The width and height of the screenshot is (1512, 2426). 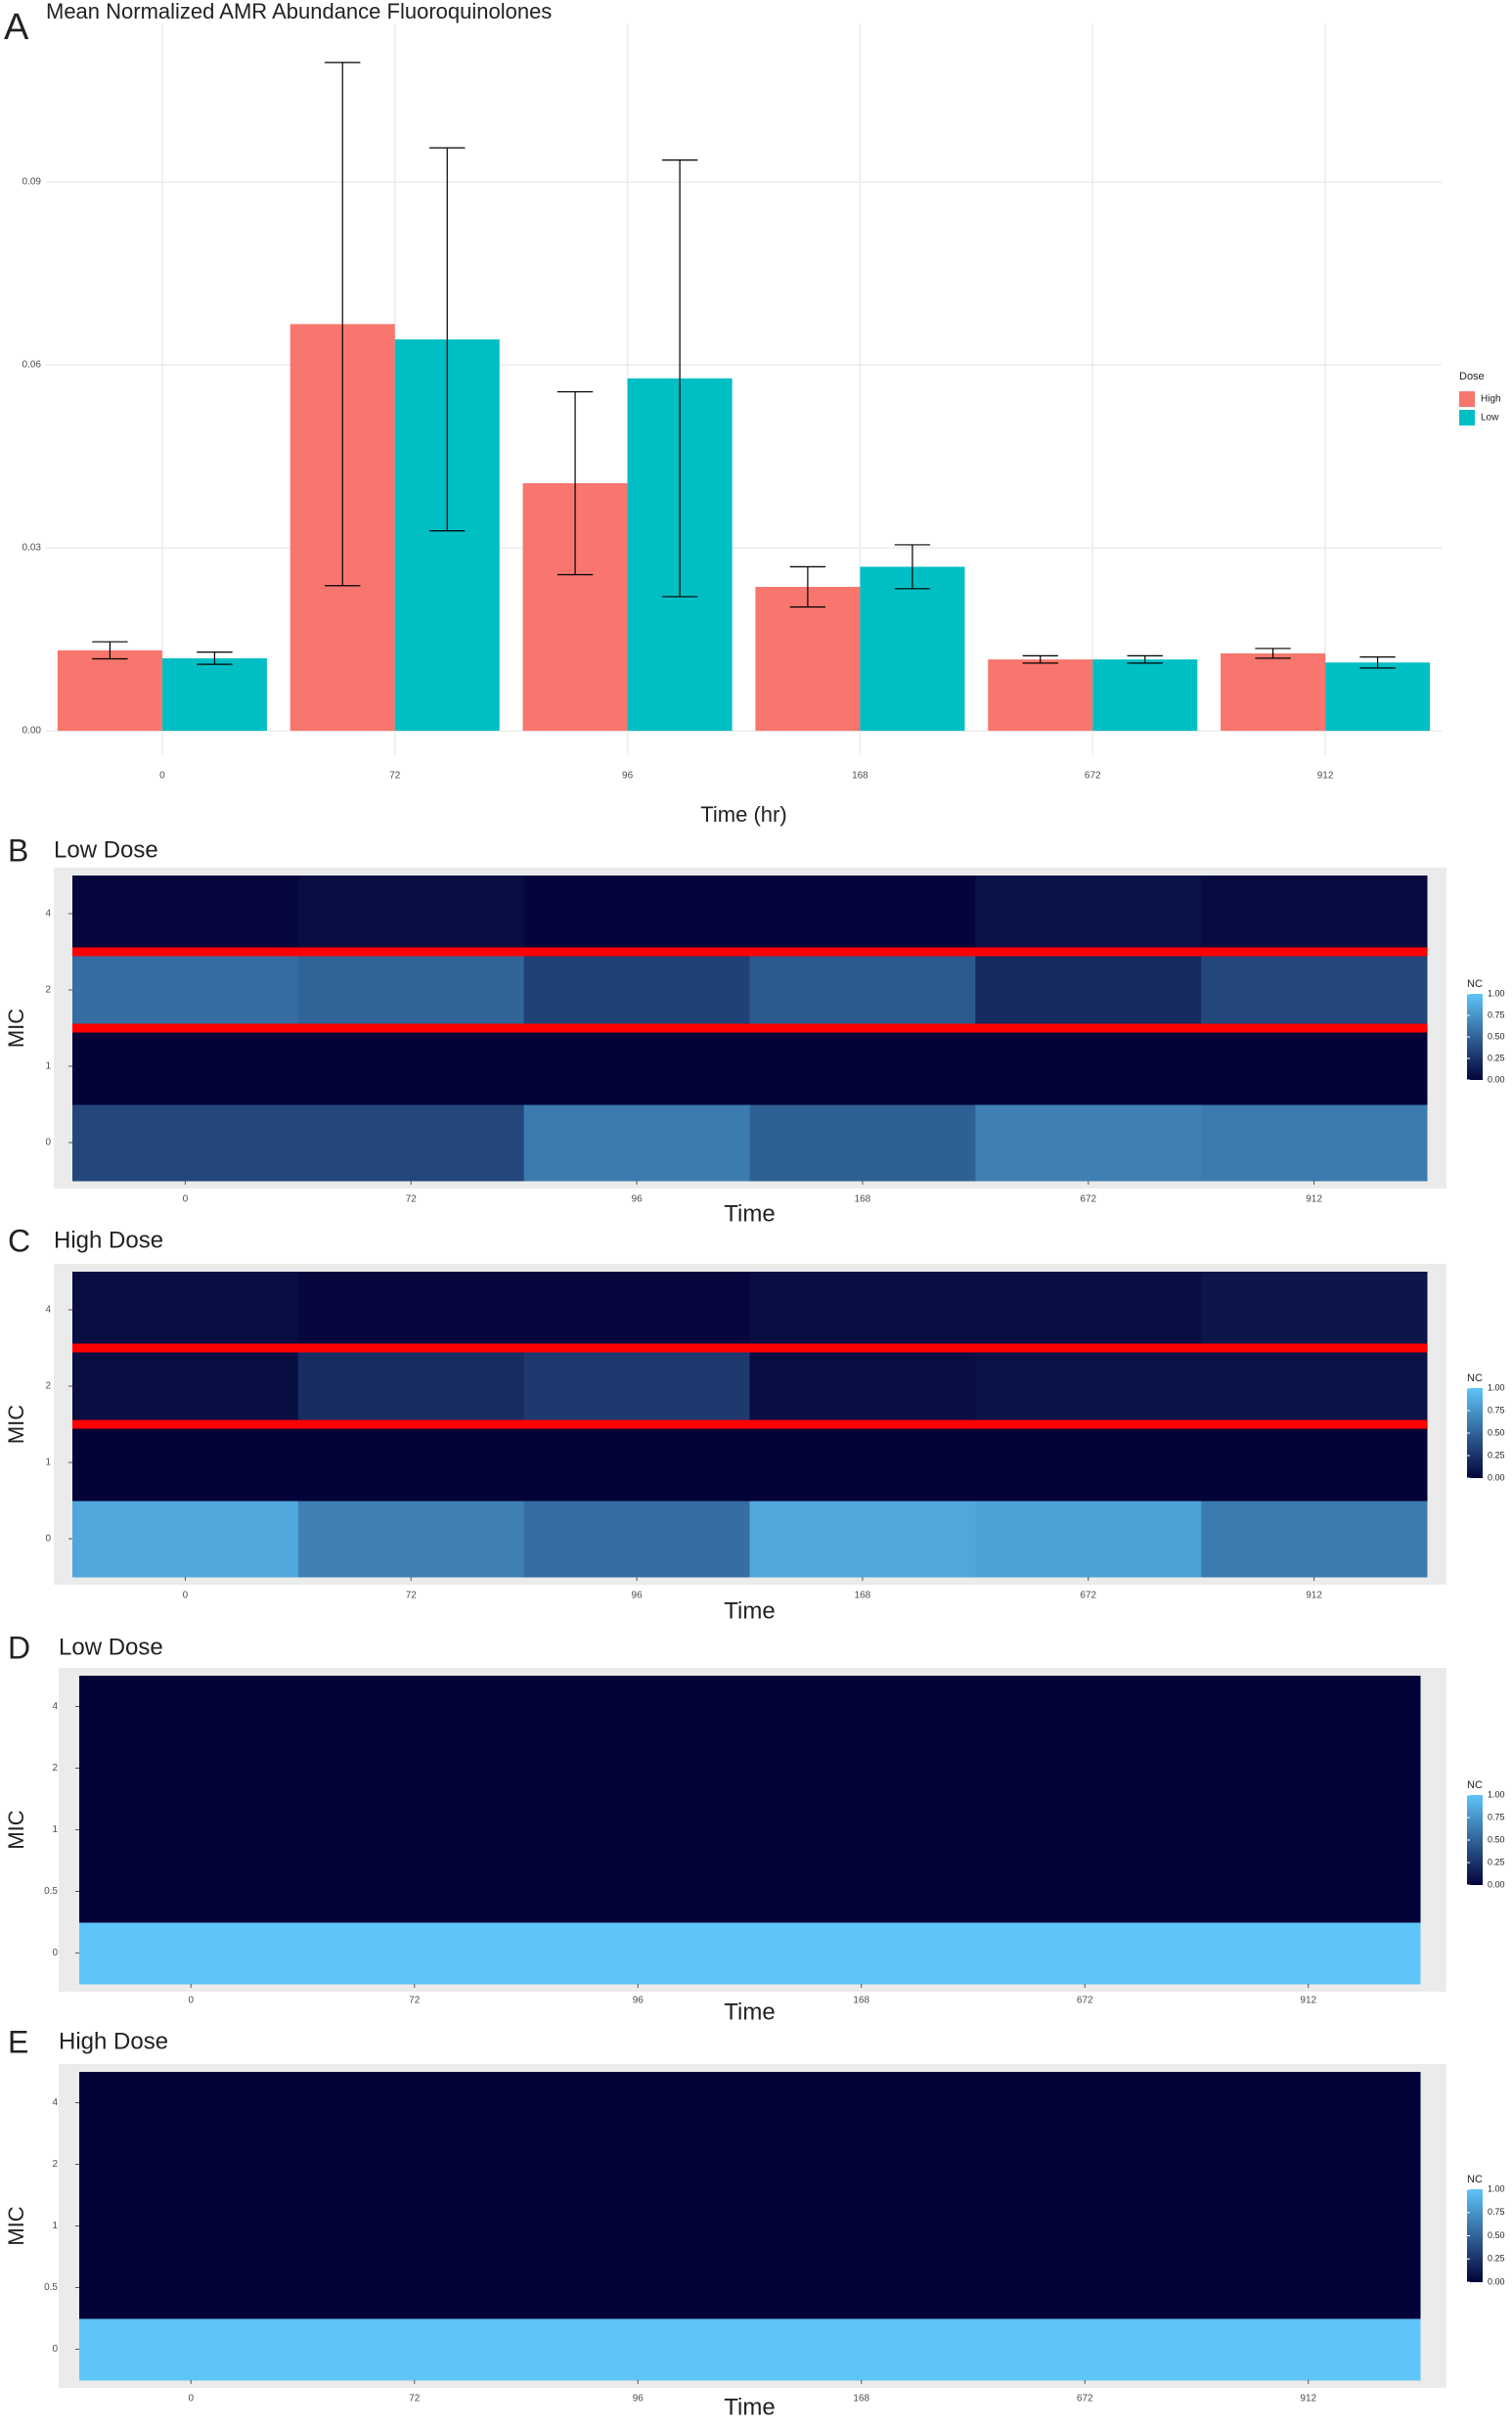 What do you see at coordinates (743, 815) in the screenshot?
I see `x-axis-title: Time (hr)` at bounding box center [743, 815].